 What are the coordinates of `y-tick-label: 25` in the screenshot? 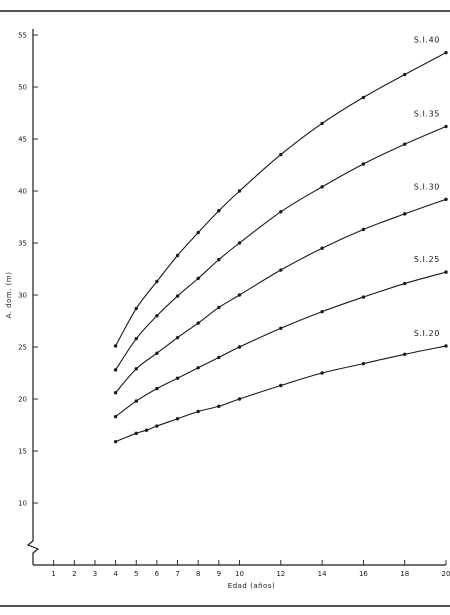 It's located at (22, 348).